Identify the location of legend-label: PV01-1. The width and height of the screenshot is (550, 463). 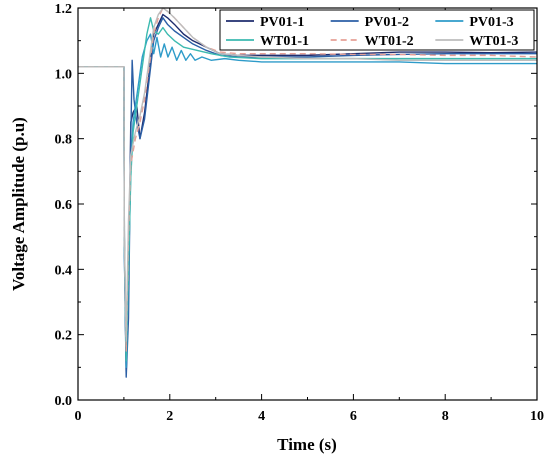
(282, 22).